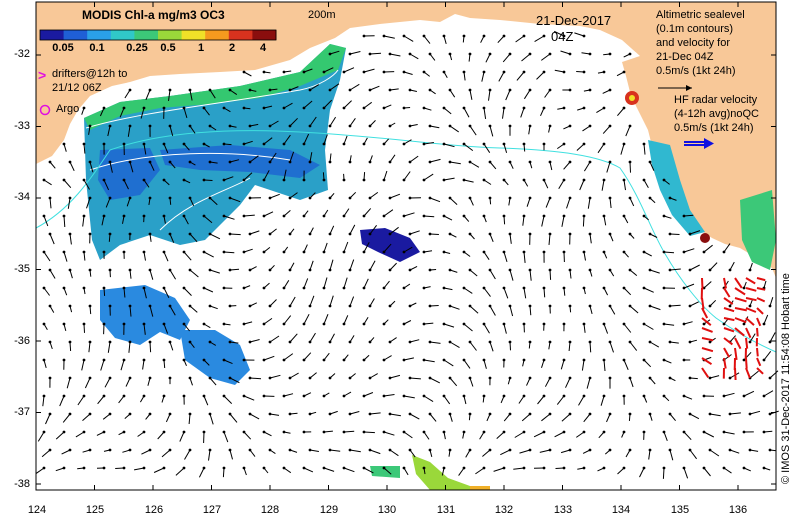  I want to click on colorbar-segment, so click(170, 35).